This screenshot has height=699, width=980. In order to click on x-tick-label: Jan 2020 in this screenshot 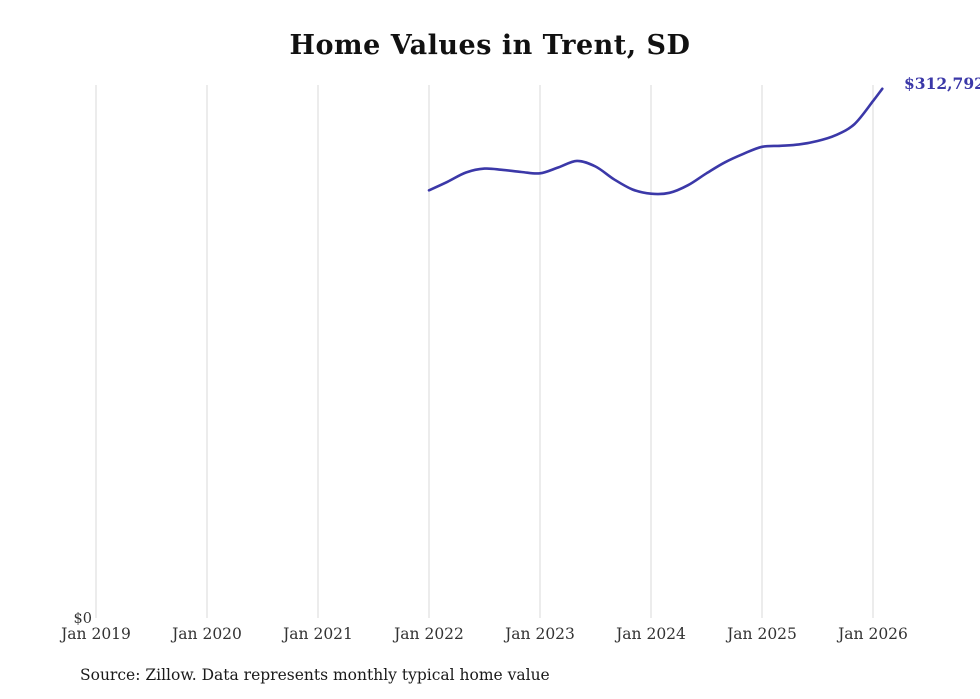, I will do `click(207, 634)`.